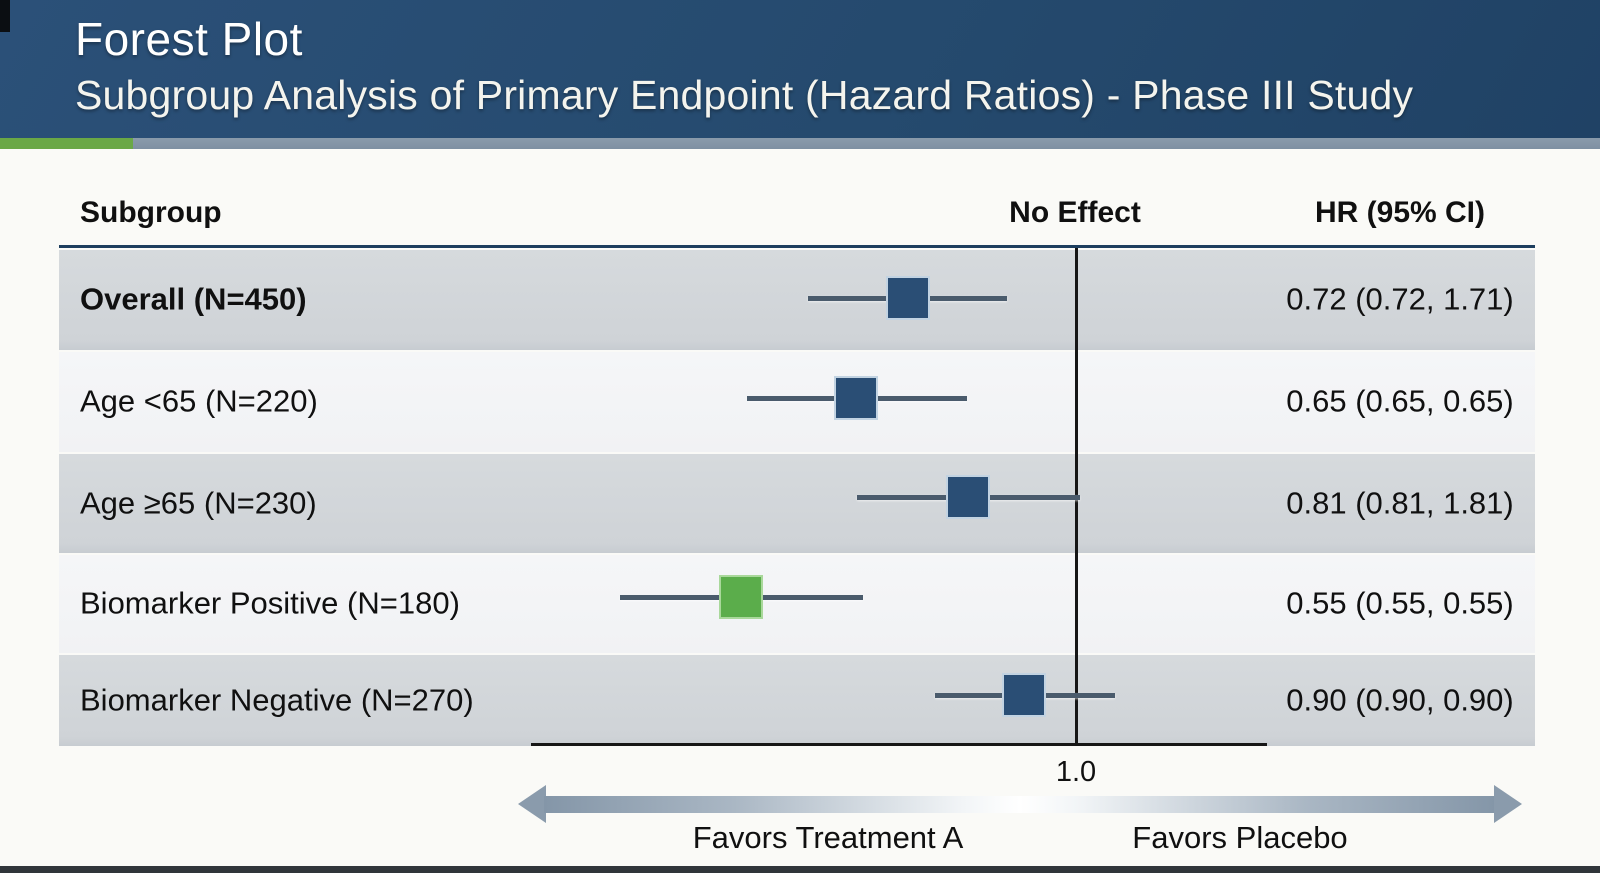 This screenshot has height=873, width=1600. I want to click on table-header-divider, so click(797, 246).